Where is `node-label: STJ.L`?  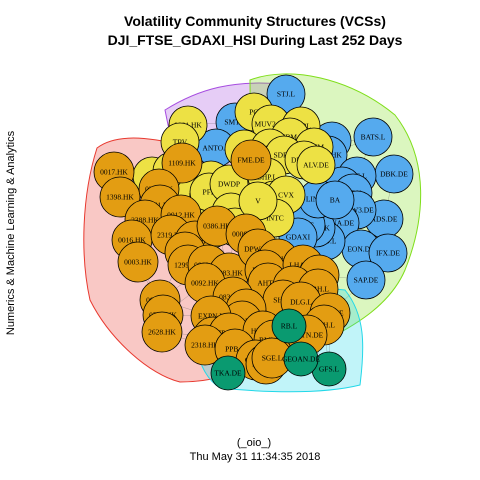
node-label: STJ.L is located at coordinates (286, 94).